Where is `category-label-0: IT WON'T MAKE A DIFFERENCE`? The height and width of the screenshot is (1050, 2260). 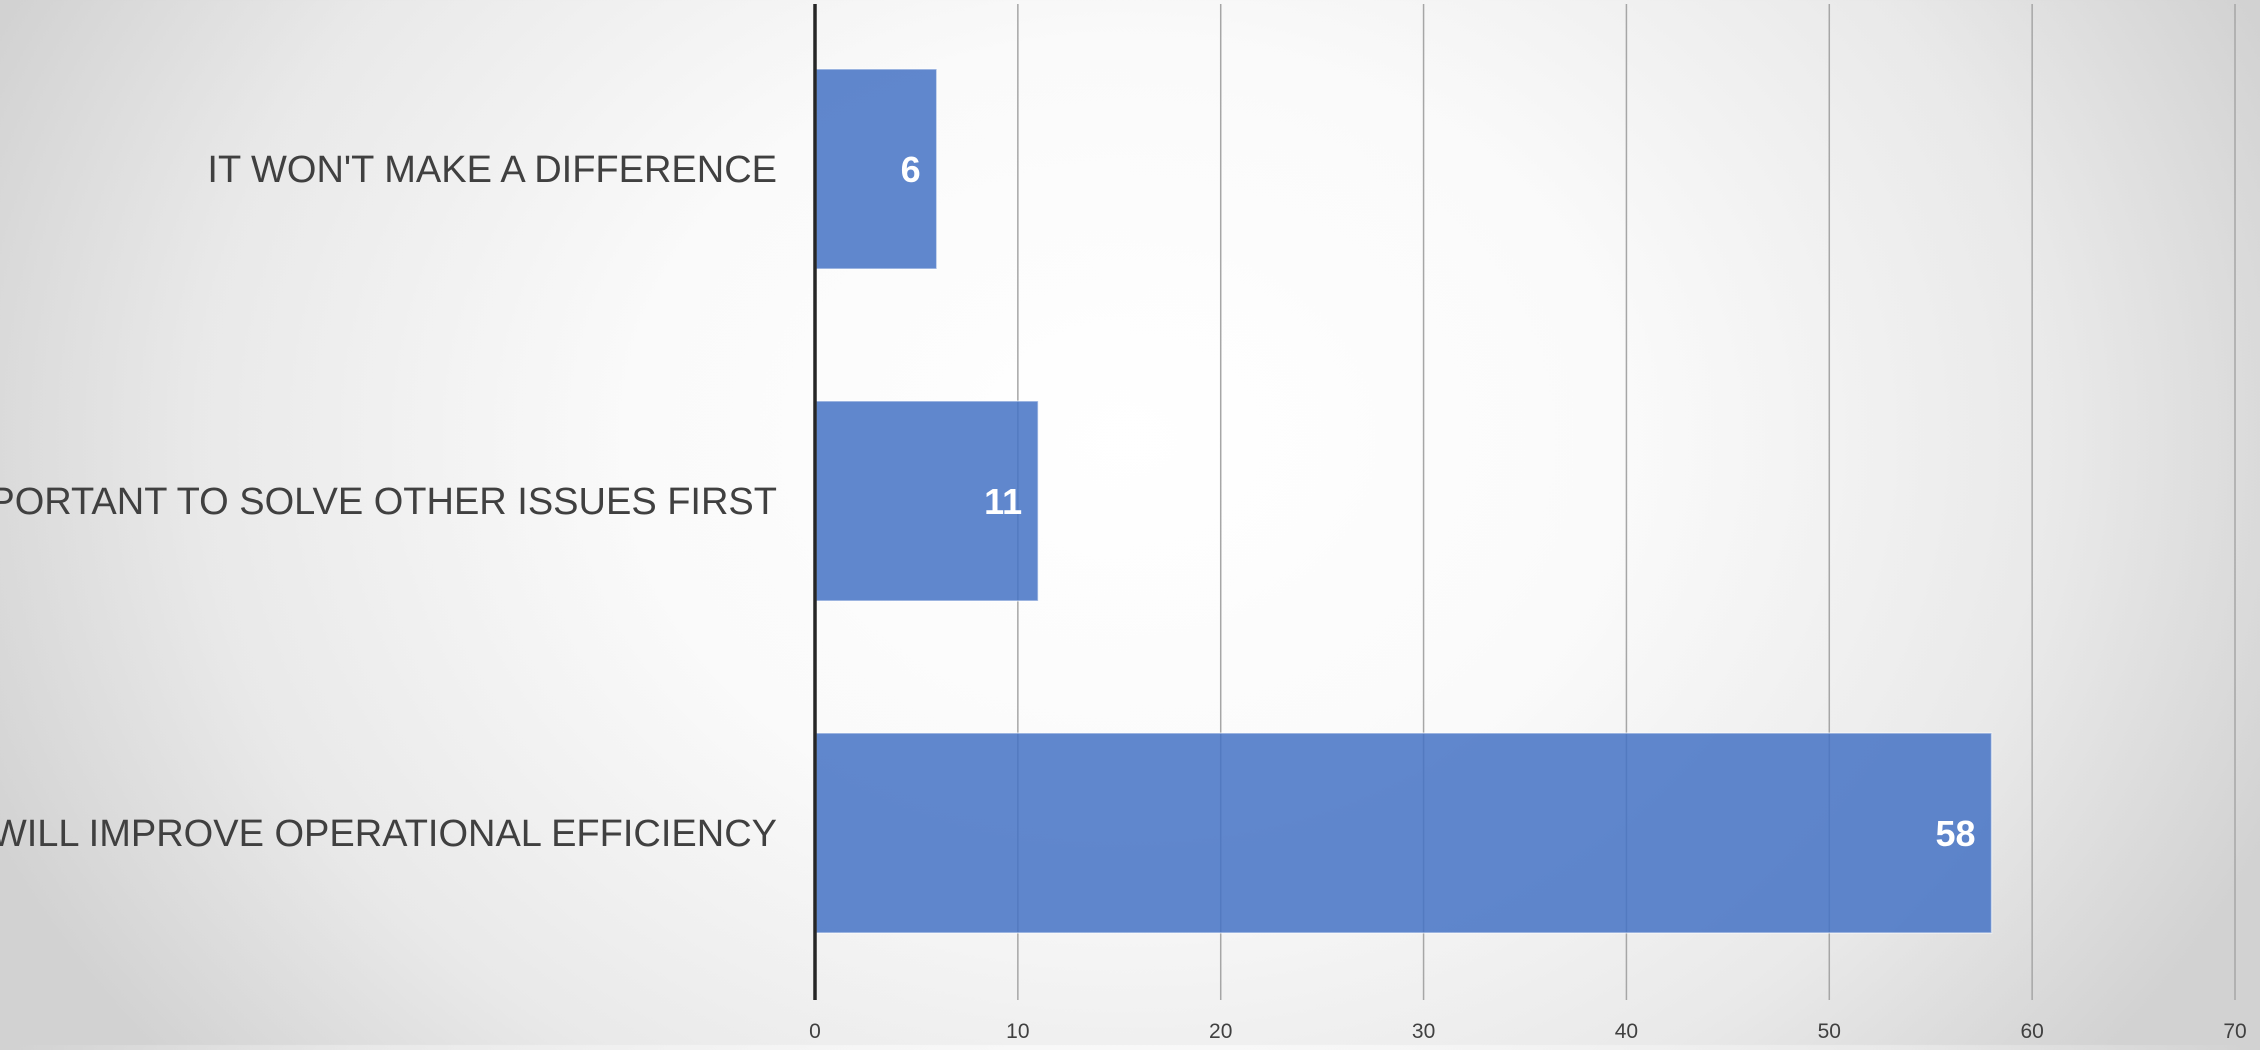
category-label-0: IT WON'T MAKE A DIFFERENCE is located at coordinates (492, 170).